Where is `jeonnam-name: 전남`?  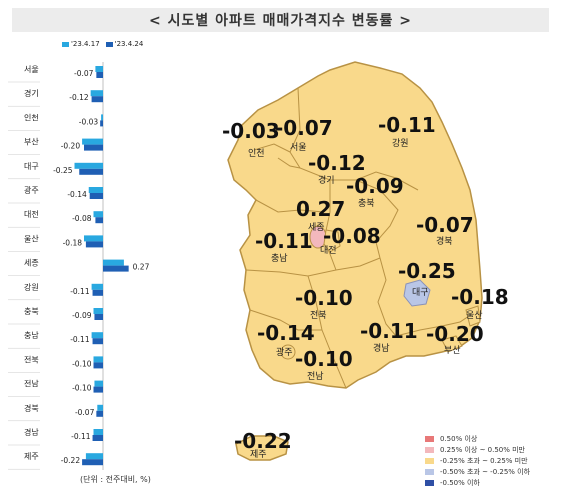 jeonnam-name: 전남 is located at coordinates (315, 376).